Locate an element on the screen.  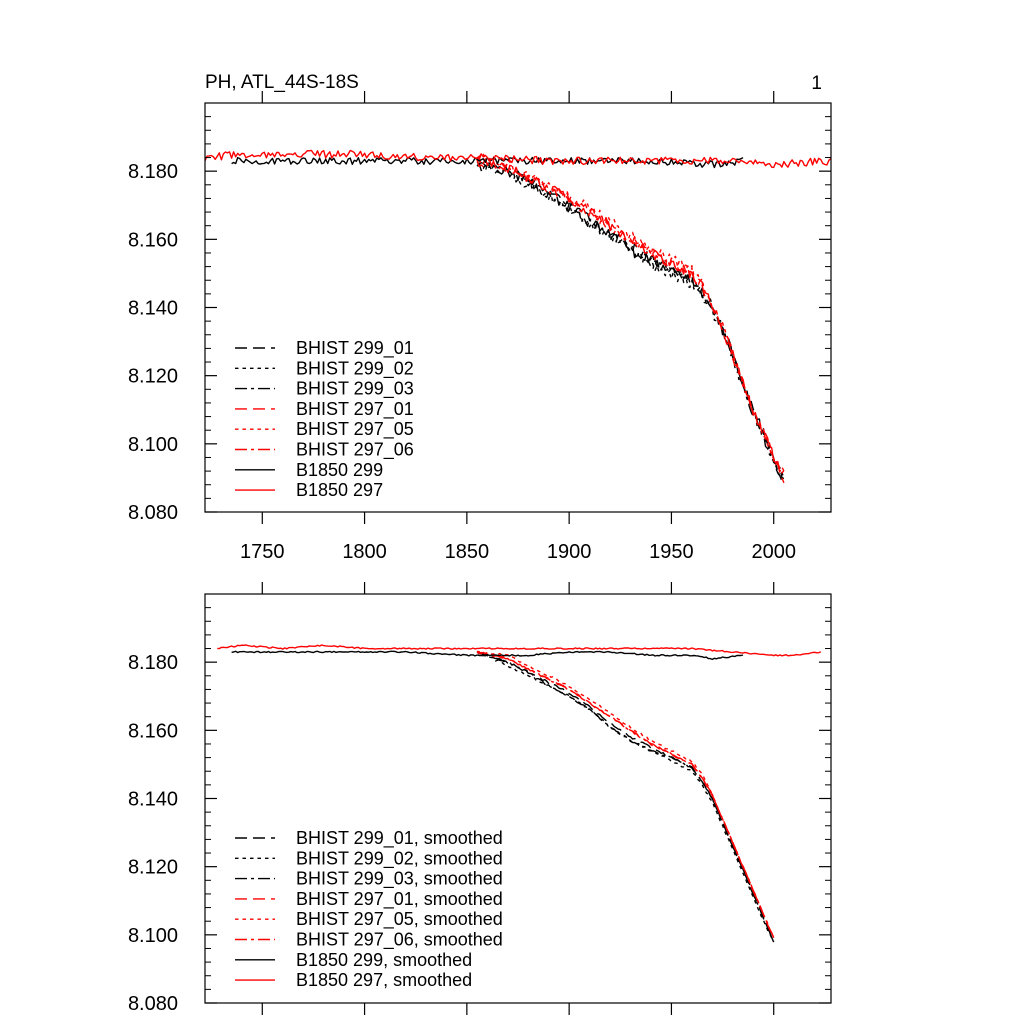
page-number: 1 is located at coordinates (816, 83).